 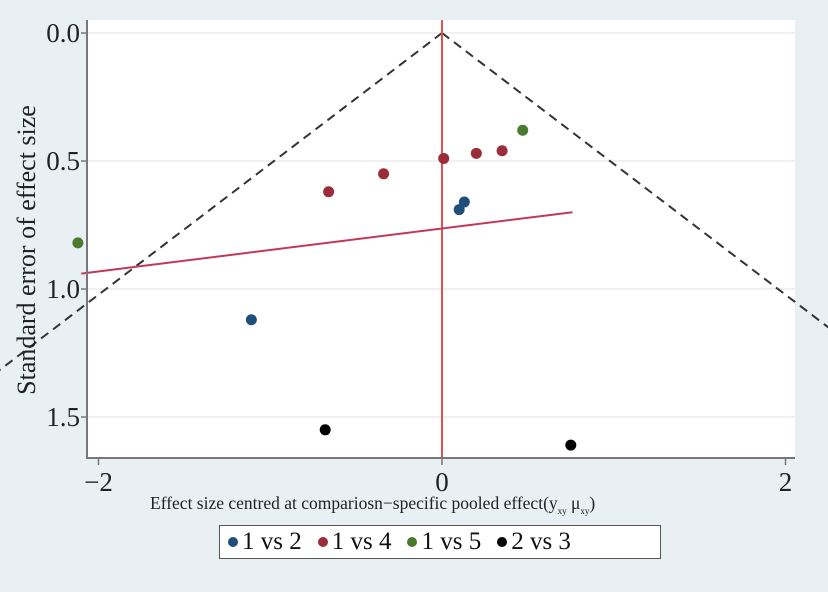 I want to click on legend-label: 2 vs 3, so click(x=541, y=541).